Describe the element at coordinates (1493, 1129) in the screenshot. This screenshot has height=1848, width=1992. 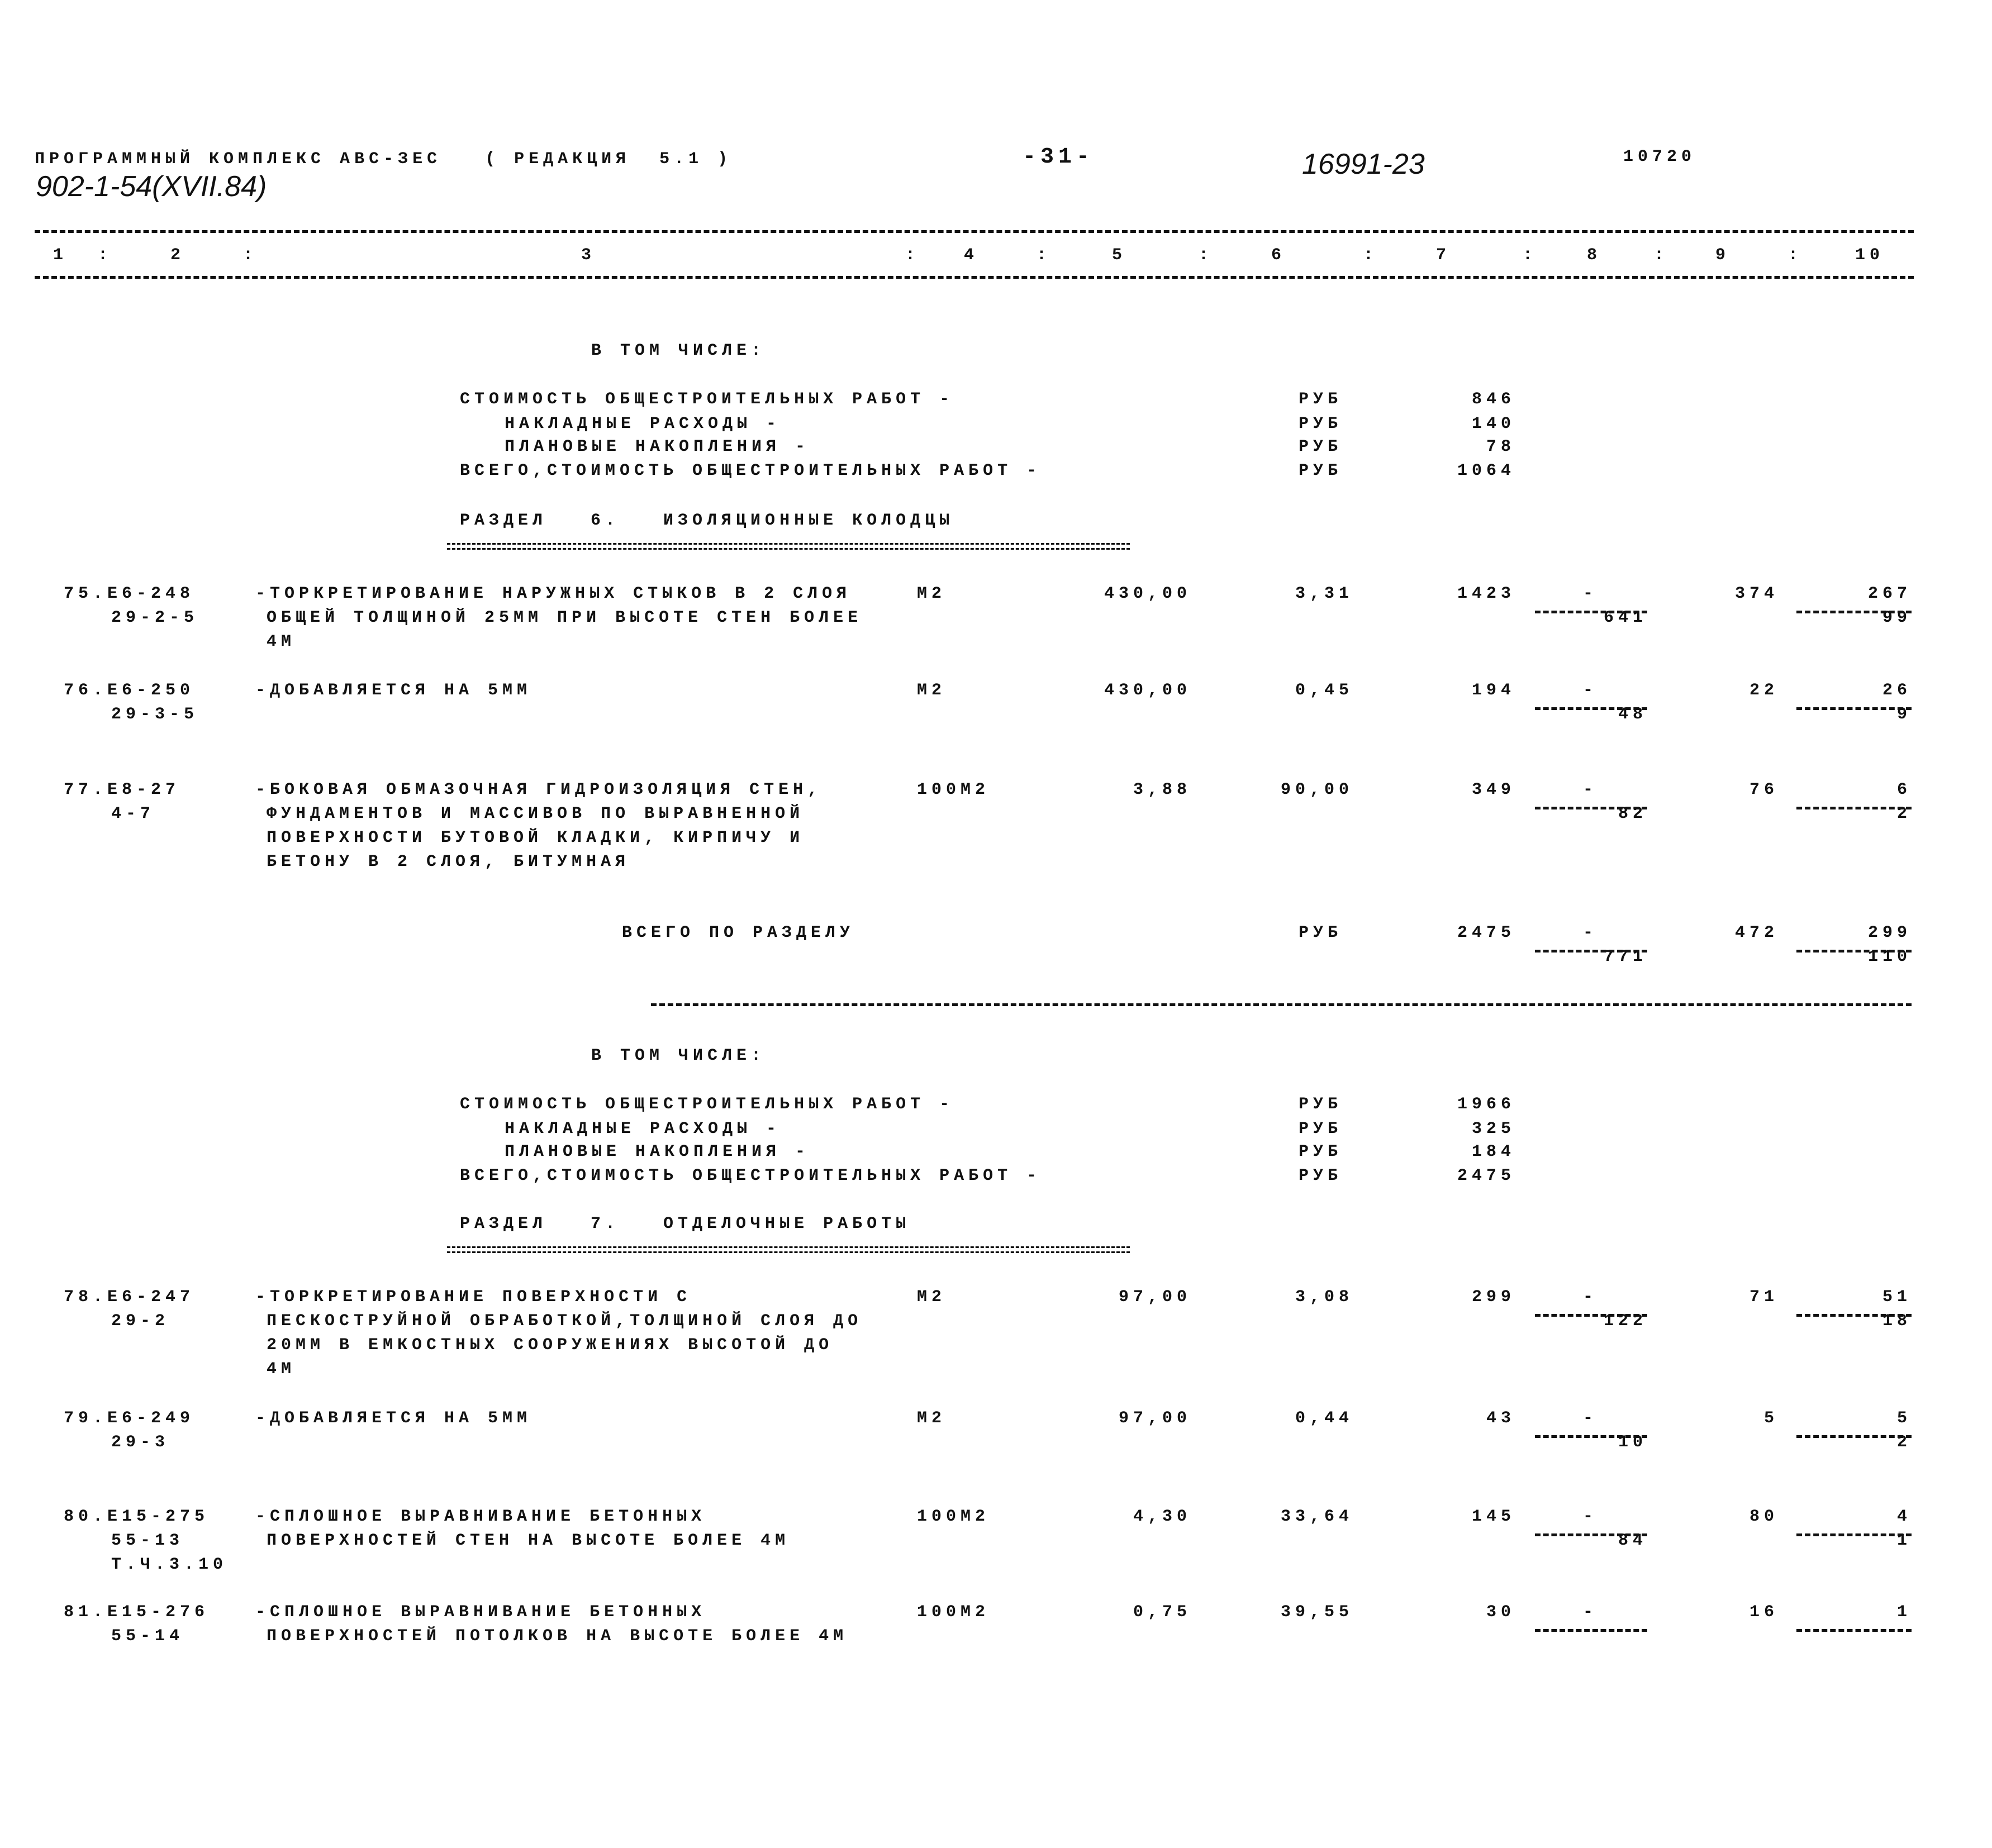
I see `summary-value: 325` at that location.